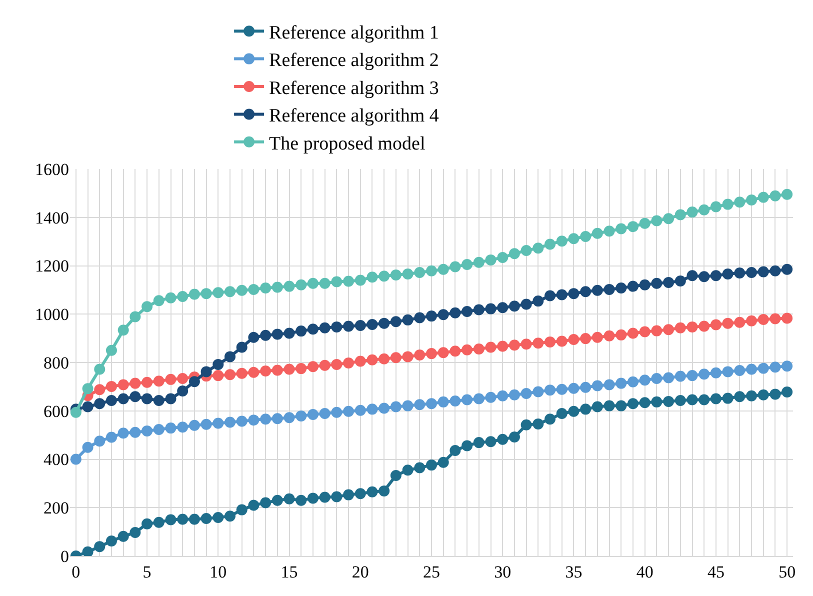 The image size is (813, 596). I want to click on y-tick-label: 0, so click(64, 556).